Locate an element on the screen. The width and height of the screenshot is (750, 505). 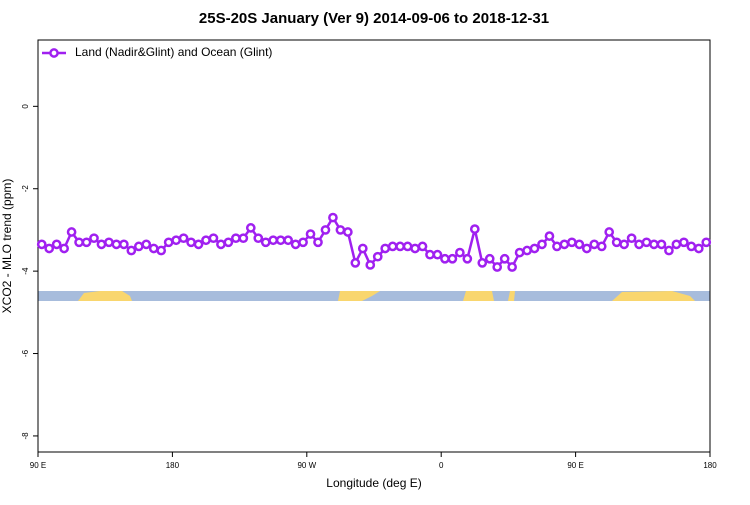
legend-label: Land (Nadir&Glint) and Ocean (Glint) is located at coordinates (173, 52).